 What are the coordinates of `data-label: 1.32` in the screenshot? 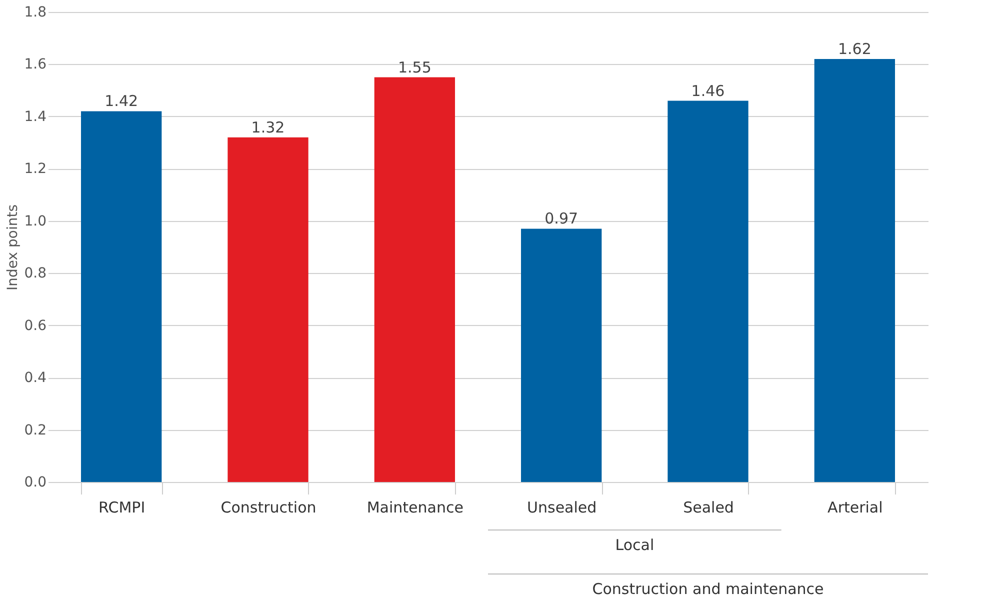 It's located at (268, 127).